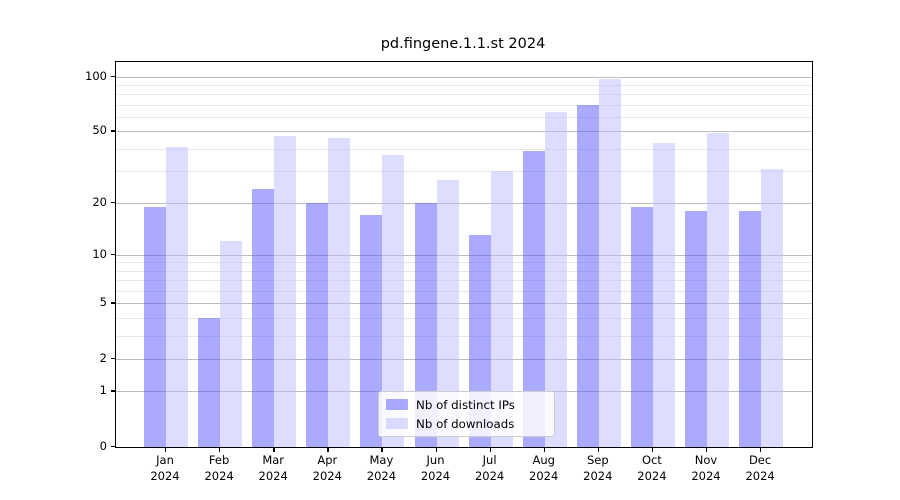 Image resolution: width=900 pixels, height=500 pixels. I want to click on legend-swatch-distinct-ips-icon, so click(397, 404).